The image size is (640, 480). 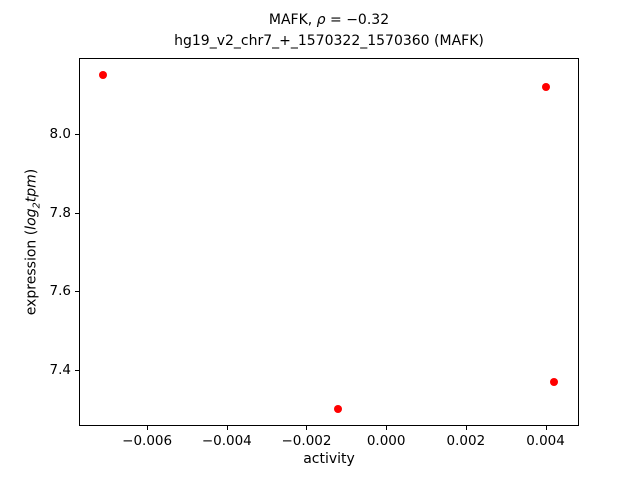 What do you see at coordinates (321, 20) in the screenshot?
I see `rho-symbol: ρ` at bounding box center [321, 20].